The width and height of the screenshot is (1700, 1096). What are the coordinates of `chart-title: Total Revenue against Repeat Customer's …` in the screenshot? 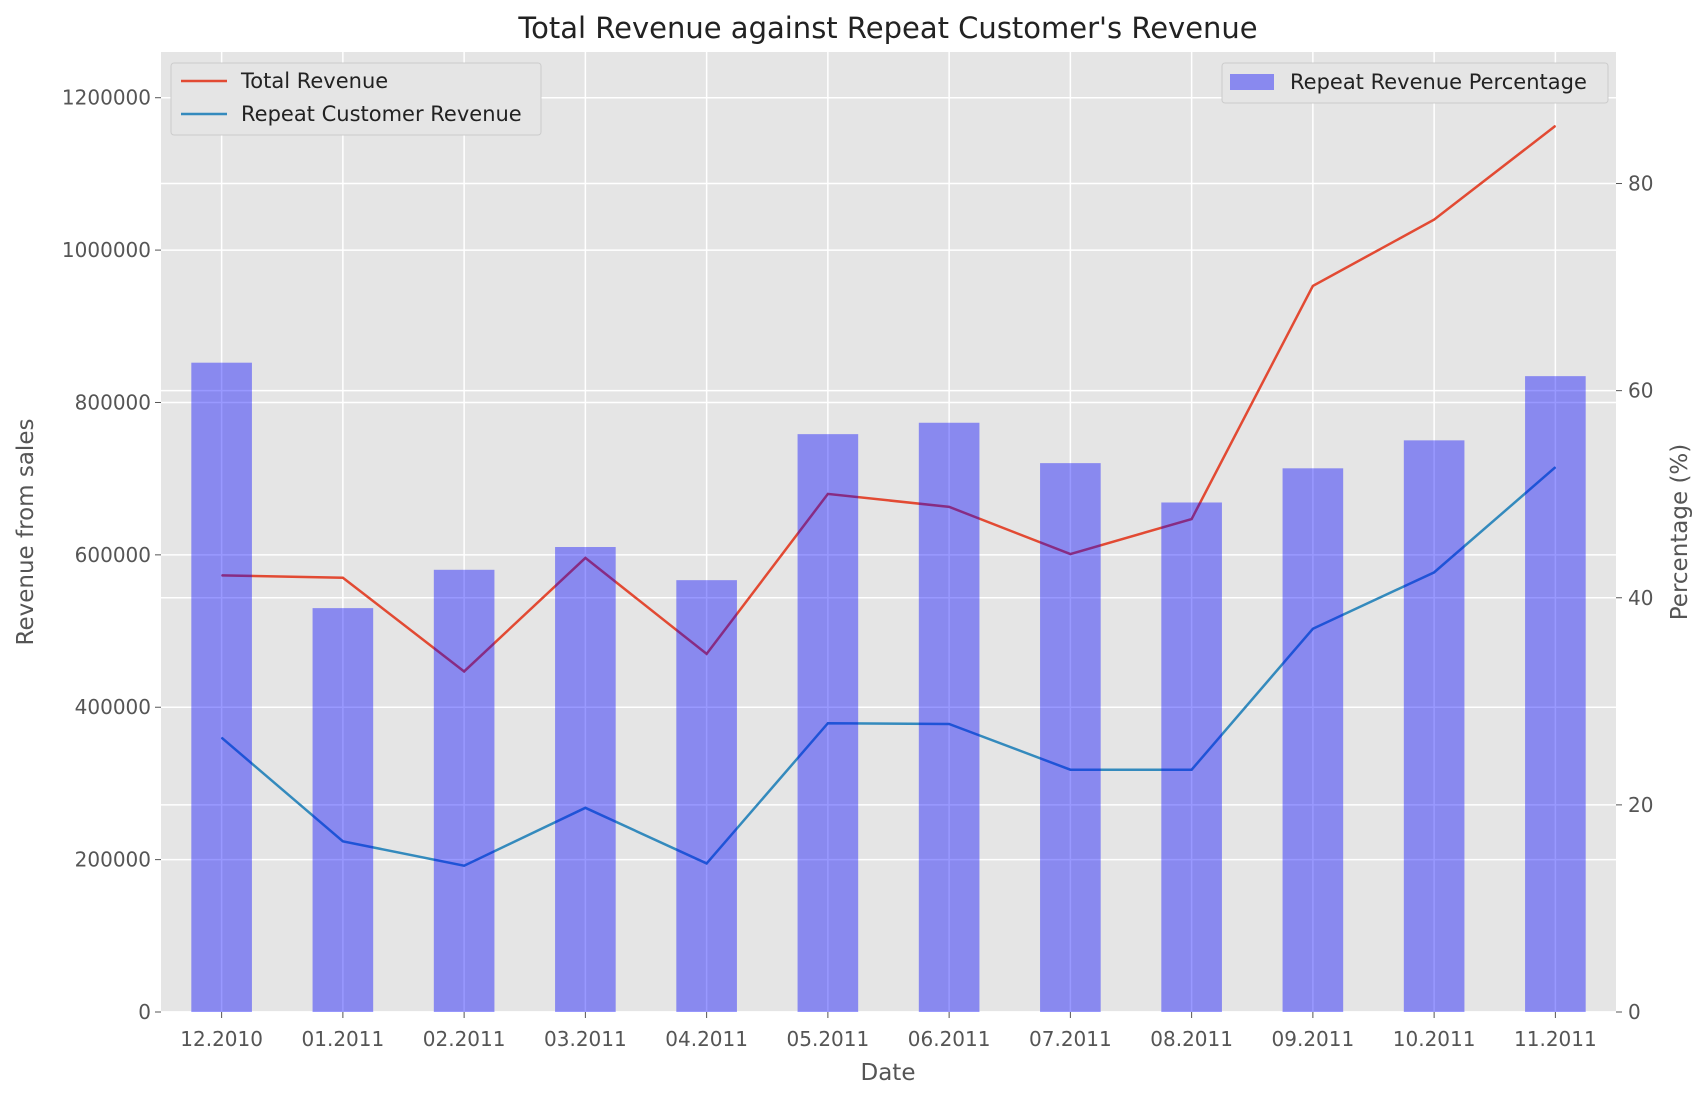 It's located at (887, 28).